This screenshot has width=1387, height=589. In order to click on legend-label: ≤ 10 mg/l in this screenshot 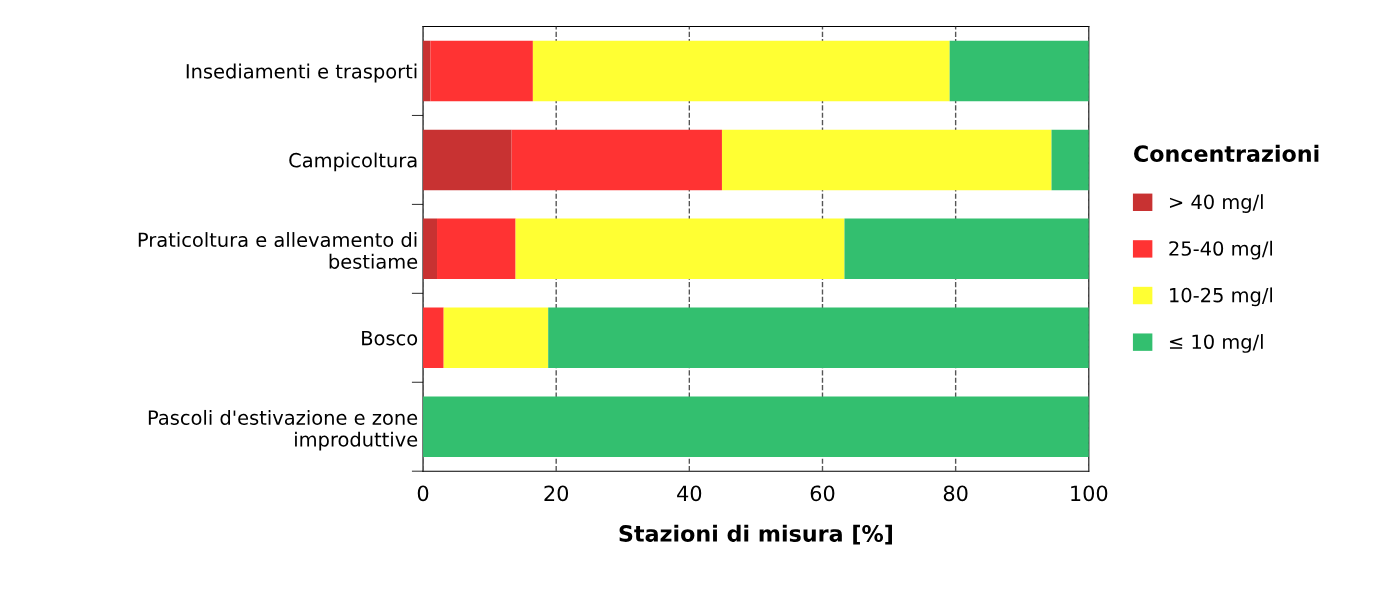, I will do `click(1216, 343)`.